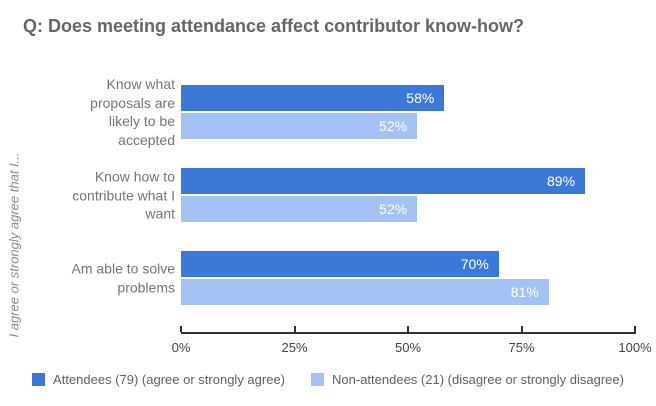 Image resolution: width=656 pixels, height=406 pixels. What do you see at coordinates (318, 379) in the screenshot?
I see `legend-swatch-non-attendees` at bounding box center [318, 379].